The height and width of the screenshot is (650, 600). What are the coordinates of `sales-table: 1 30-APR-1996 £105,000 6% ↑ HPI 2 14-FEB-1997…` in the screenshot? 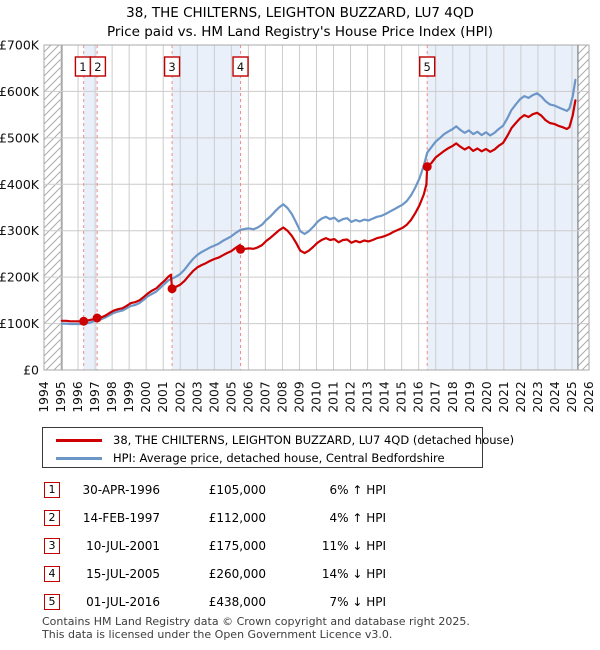 It's located at (215, 546).